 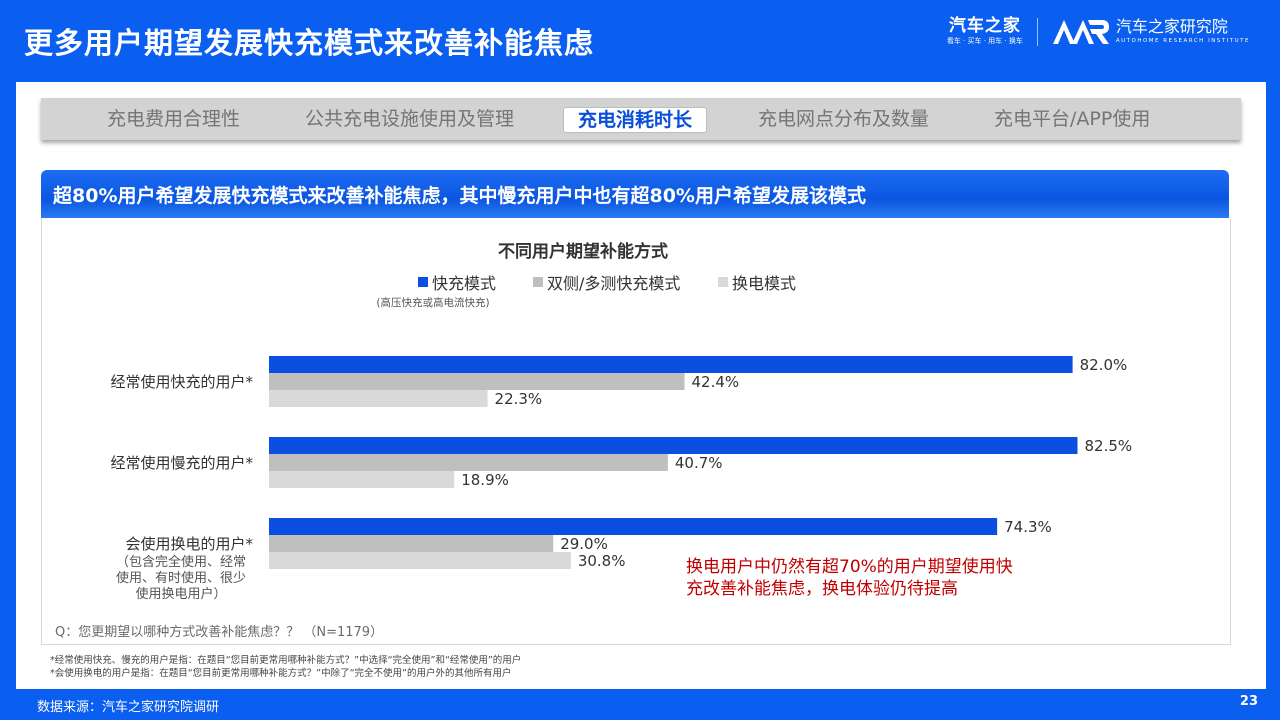 What do you see at coordinates (1248, 701) in the screenshot?
I see `page-number: 23` at bounding box center [1248, 701].